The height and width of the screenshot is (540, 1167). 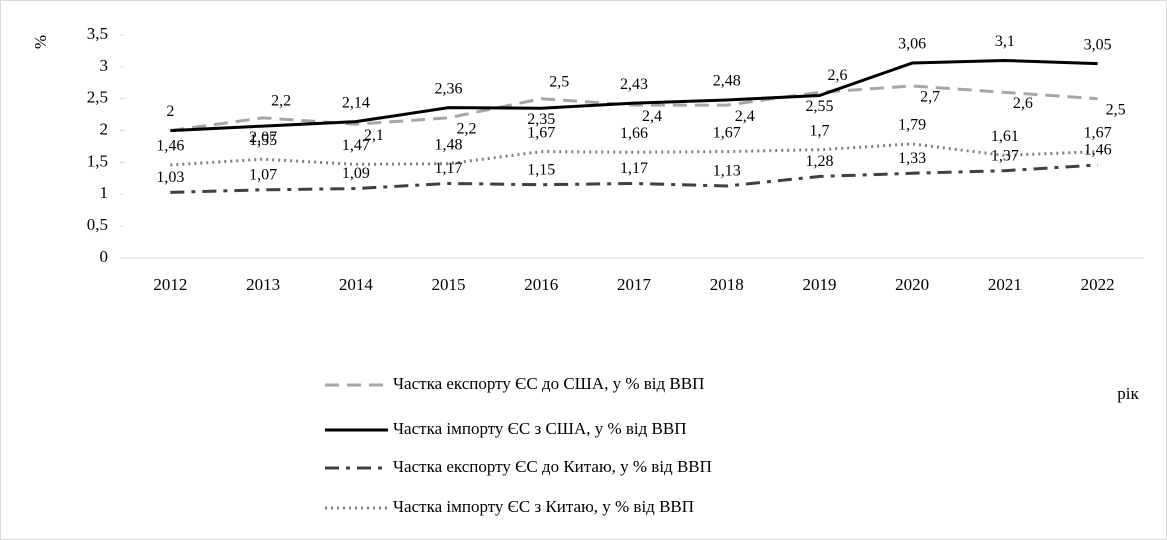 I want to click on data-label: 2,7, so click(x=930, y=97).